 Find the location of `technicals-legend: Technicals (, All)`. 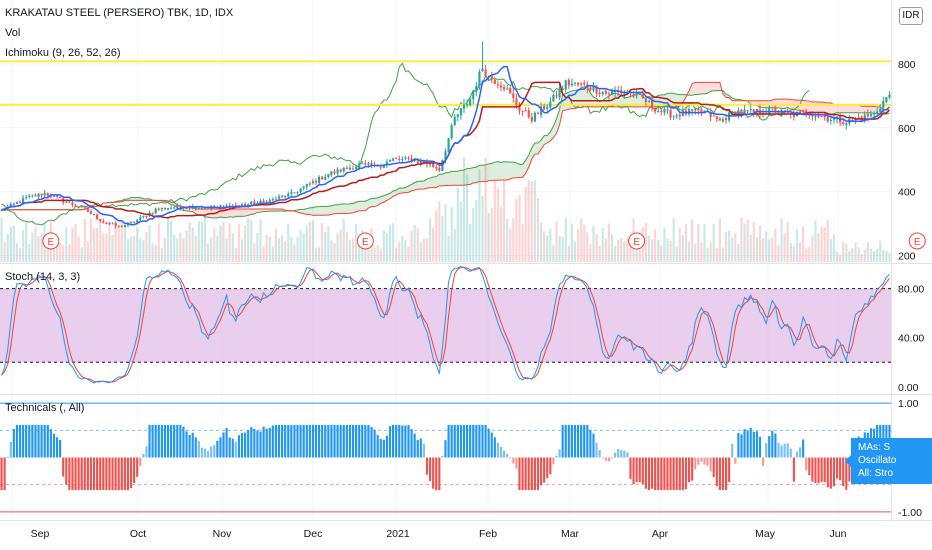

technicals-legend: Technicals (, All) is located at coordinates (45, 408).